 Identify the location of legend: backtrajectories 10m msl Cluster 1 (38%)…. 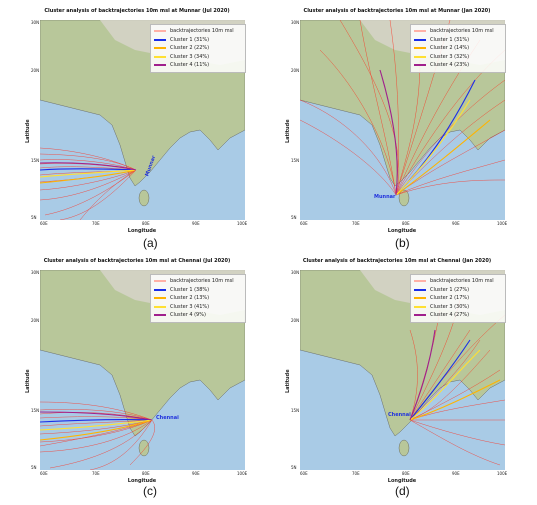
(198, 298).